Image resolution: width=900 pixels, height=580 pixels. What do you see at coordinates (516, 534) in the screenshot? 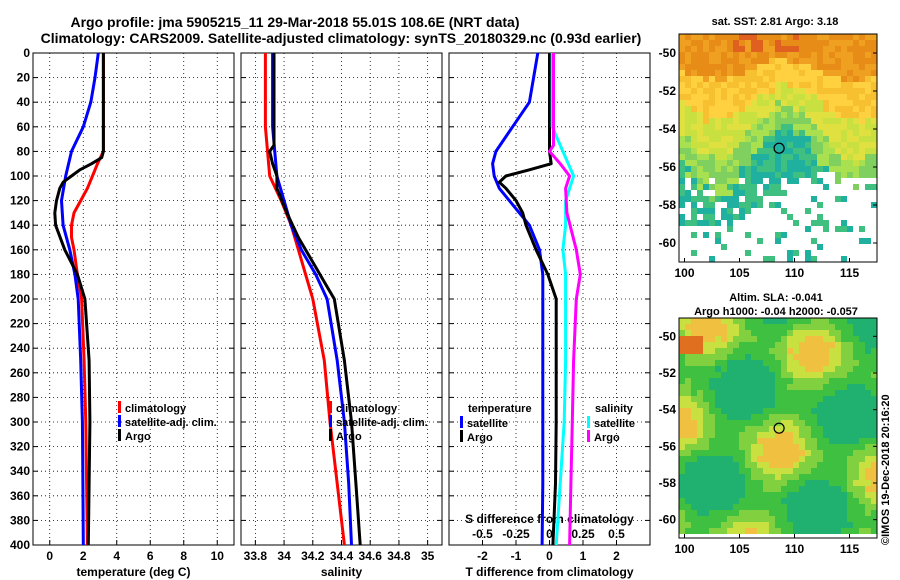
I see `top-tick-label: -0.25` at bounding box center [516, 534].